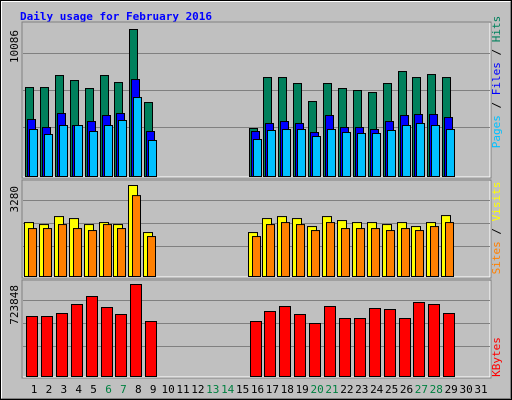 The width and height of the screenshot is (512, 400). I want to click on legend: Pages / Files / Hits, so click(496, 82).